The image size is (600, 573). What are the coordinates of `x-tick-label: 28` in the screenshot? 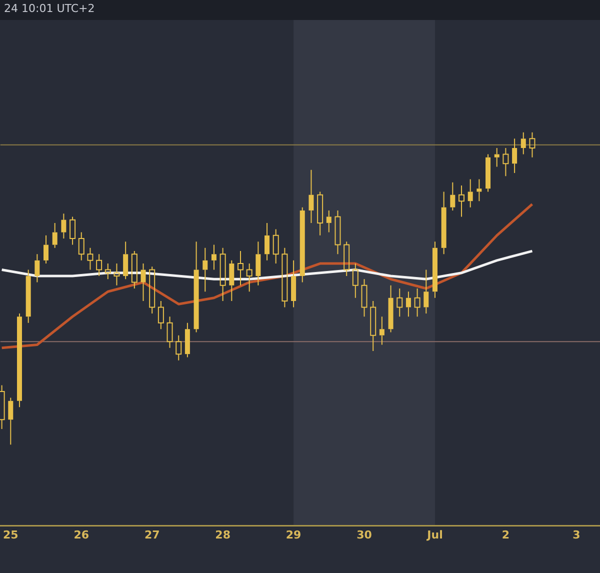 It's located at (222, 535).